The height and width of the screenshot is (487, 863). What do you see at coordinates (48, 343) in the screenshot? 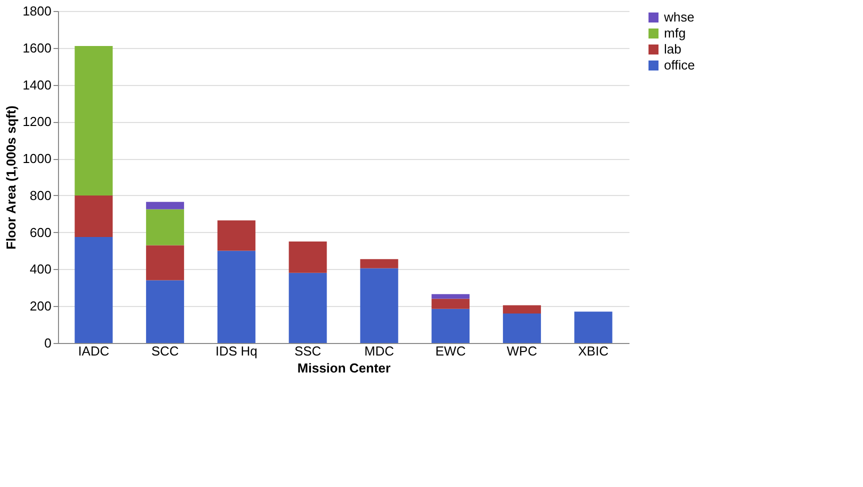
I see `y-tick-label: 0` at bounding box center [48, 343].